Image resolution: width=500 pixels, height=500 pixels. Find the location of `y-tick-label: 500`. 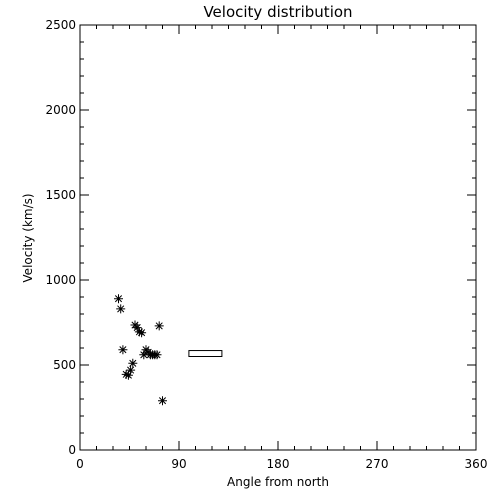

y-tick-label: 500 is located at coordinates (64, 365).